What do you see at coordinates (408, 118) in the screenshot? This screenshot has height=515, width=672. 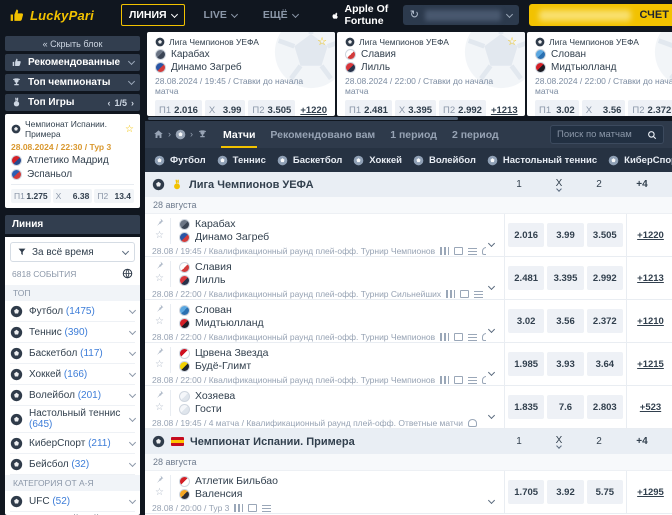 I see `carousel-scrollbar` at bounding box center [408, 118].